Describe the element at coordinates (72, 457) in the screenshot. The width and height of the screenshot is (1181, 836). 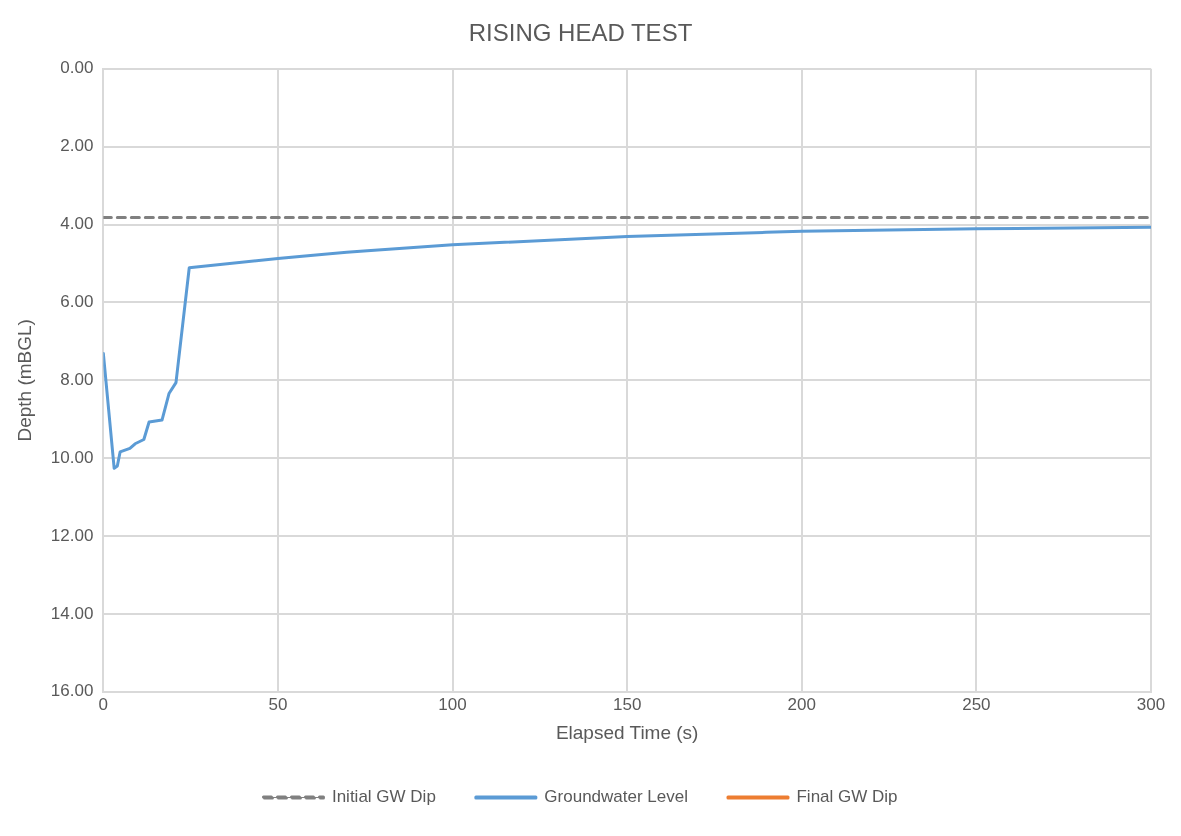
I see `y-tick-label: 10.00` at that location.